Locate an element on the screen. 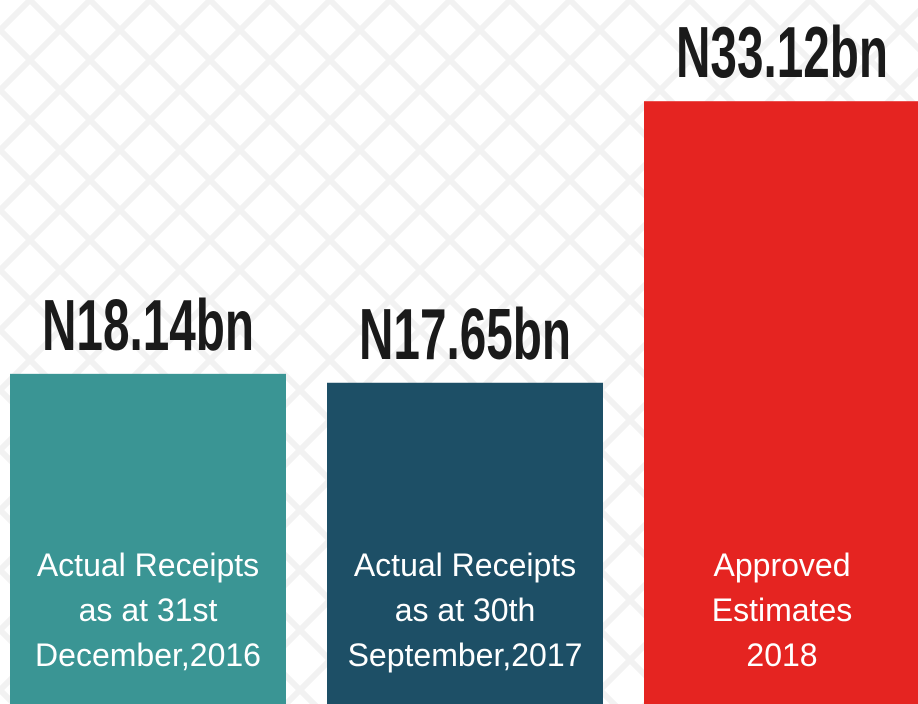 This screenshot has height=704, width=918. value-label: N18.14bn is located at coordinates (148, 326).